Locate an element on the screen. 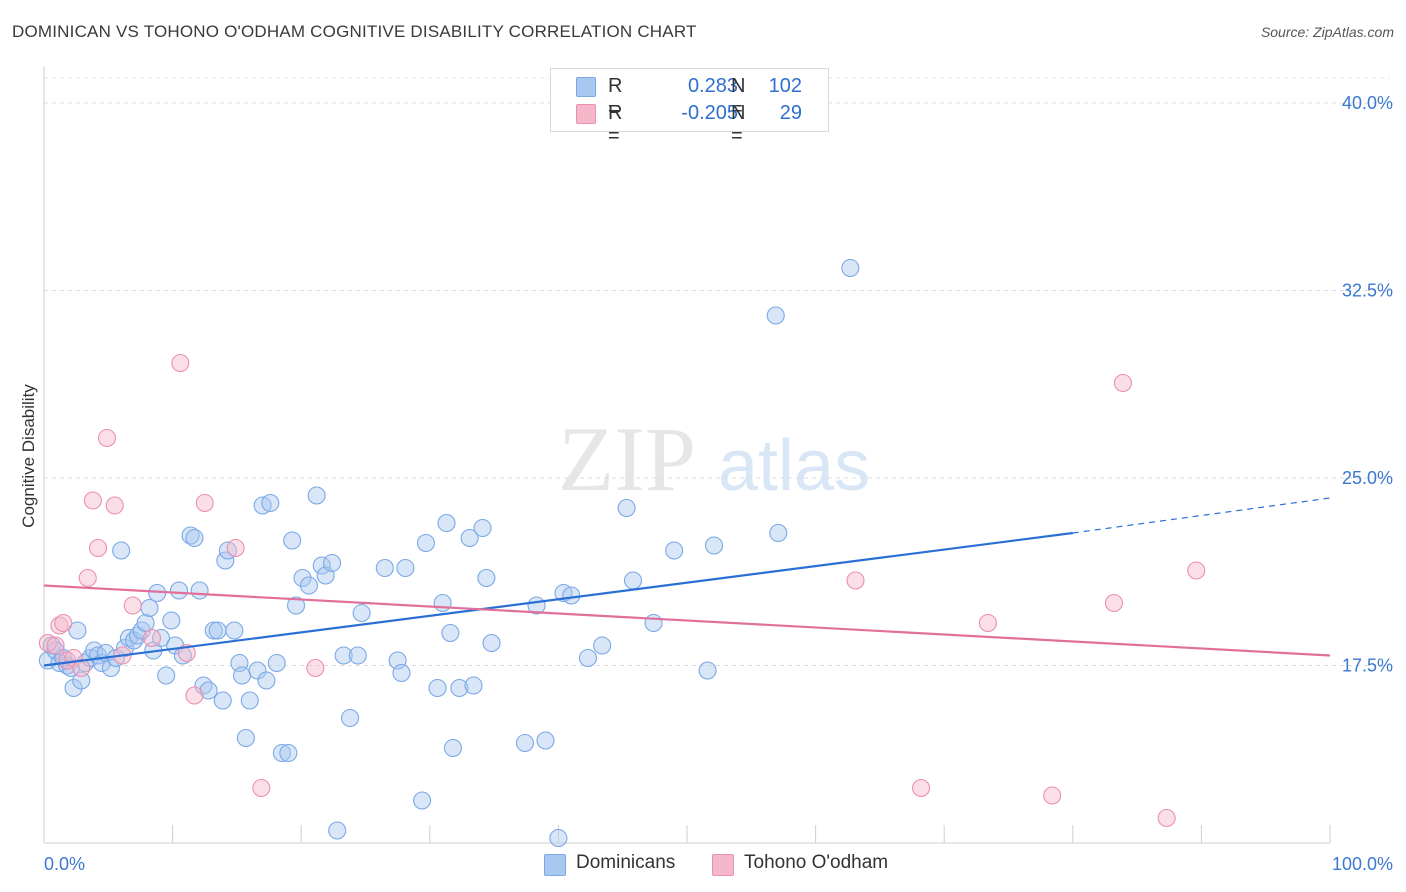 Image resolution: width=1406 pixels, height=892 pixels. legend-n-value: 29 is located at coordinates (790, 113).